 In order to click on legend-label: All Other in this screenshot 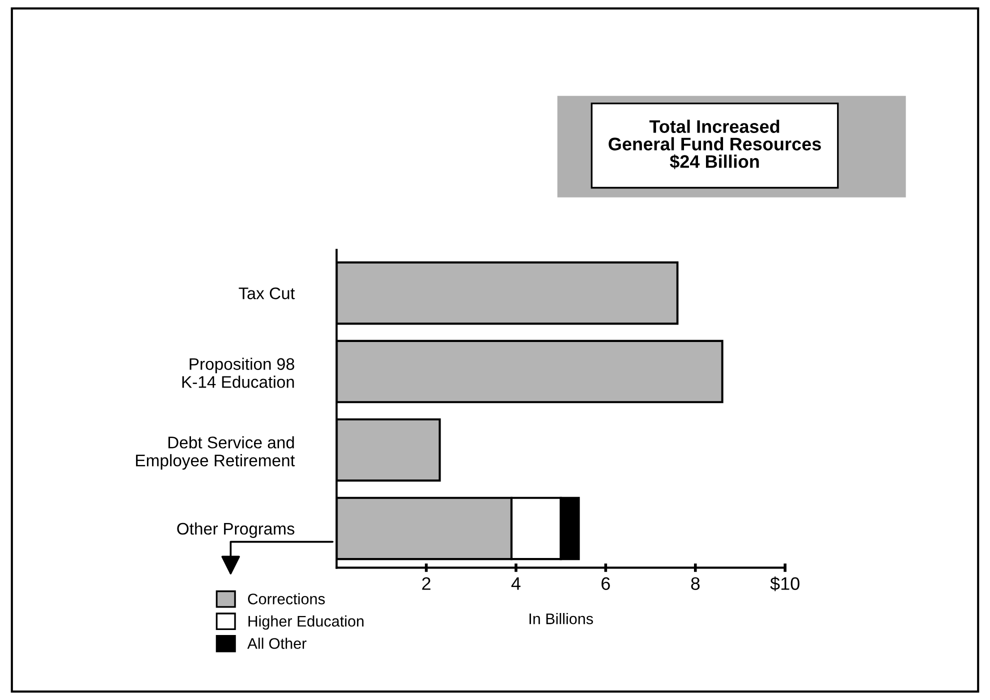, I will do `click(276, 643)`.